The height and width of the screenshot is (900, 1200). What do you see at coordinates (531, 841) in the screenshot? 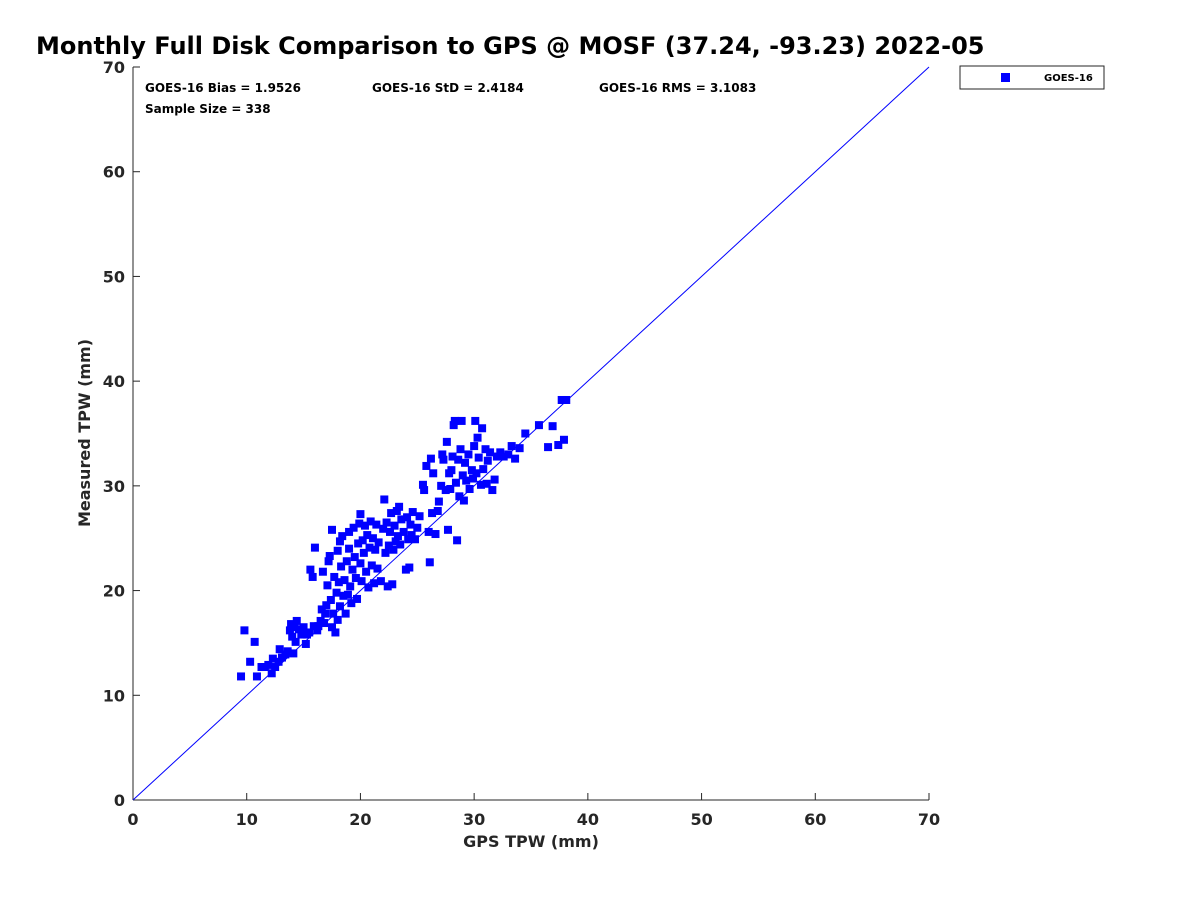
I see `x-axis-label: GPS TPW (mm)` at bounding box center [531, 841].